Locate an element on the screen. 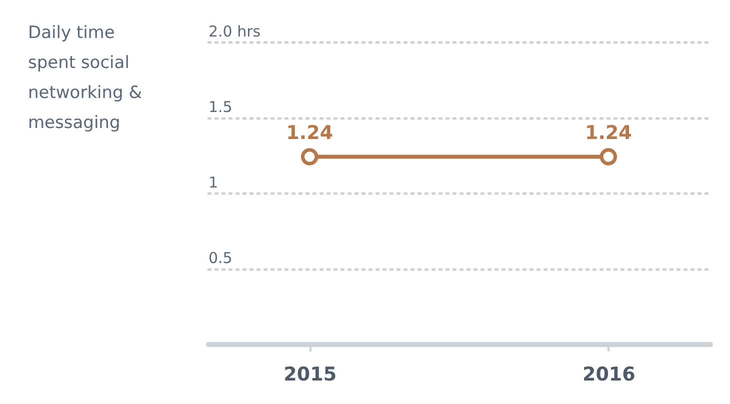 The width and height of the screenshot is (730, 404). y-tick-label: 1 is located at coordinates (213, 183).